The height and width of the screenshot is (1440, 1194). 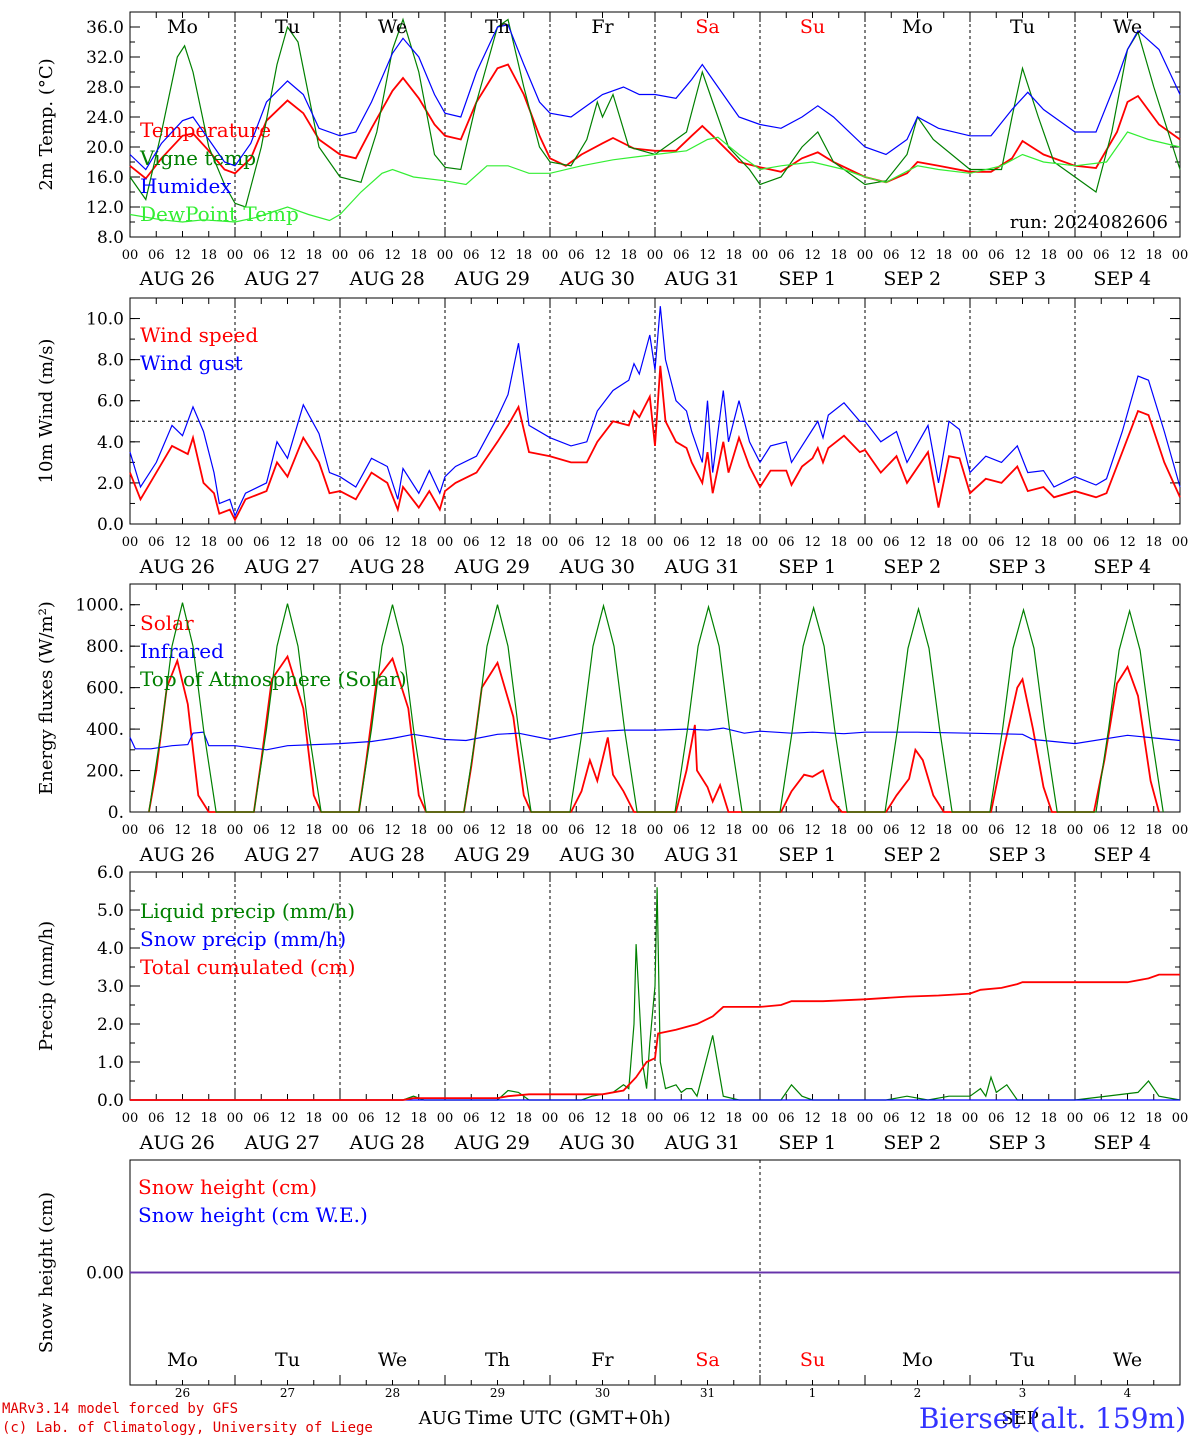 I want to click on y-tick-label: 800., so click(x=105, y=647).